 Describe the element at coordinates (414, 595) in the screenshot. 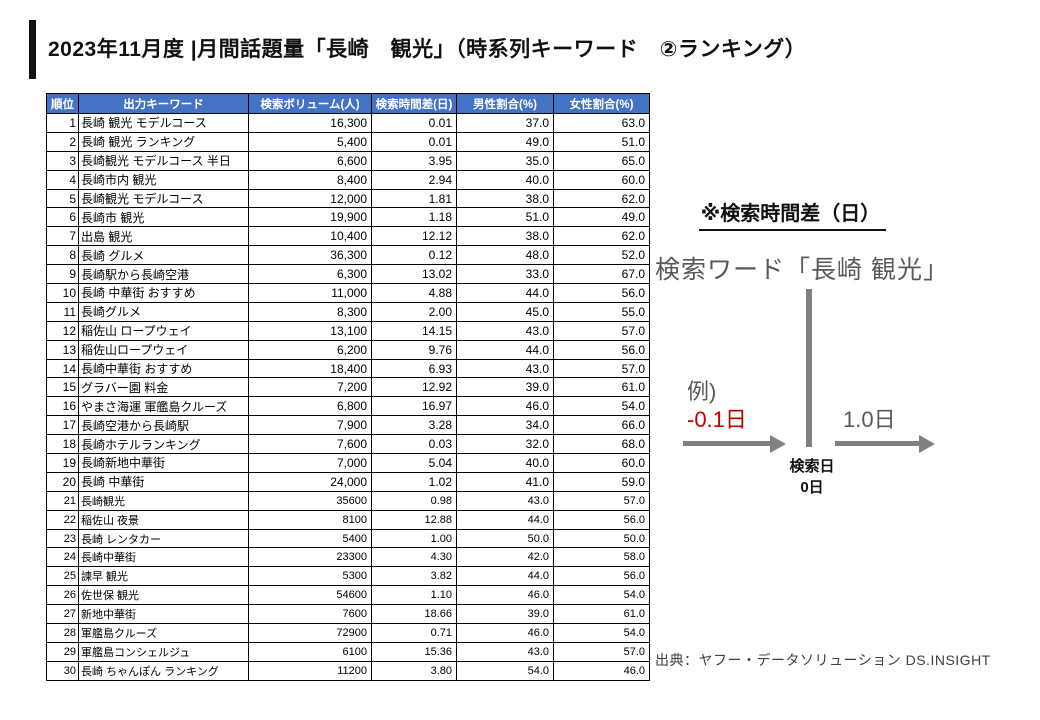

I see `time-diff-cell: 1.10` at that location.